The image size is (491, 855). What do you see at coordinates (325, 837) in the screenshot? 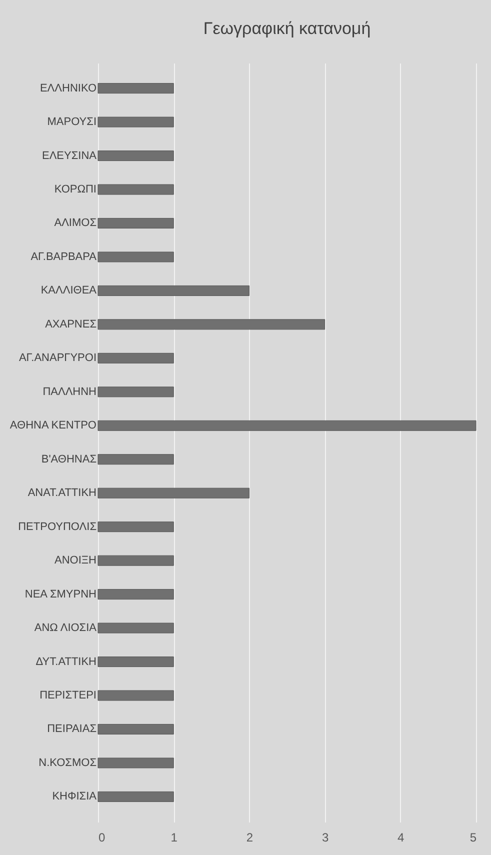
I see `x-tick-label: 3` at bounding box center [325, 837].